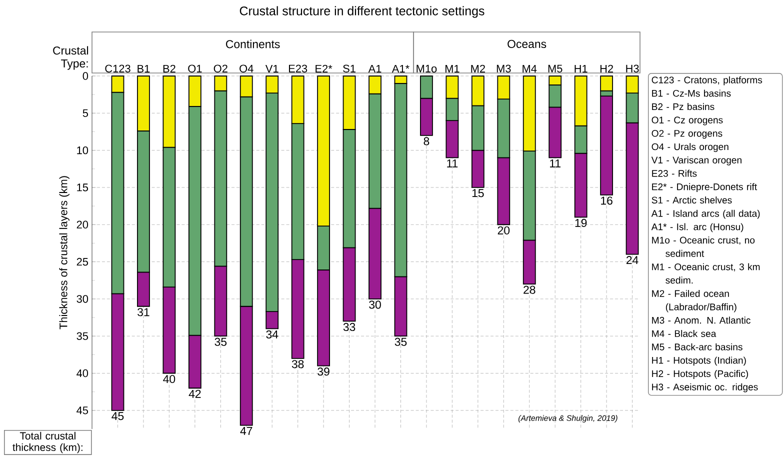  Describe the element at coordinates (527, 44) in the screenshot. I see `text: Oceans` at that location.